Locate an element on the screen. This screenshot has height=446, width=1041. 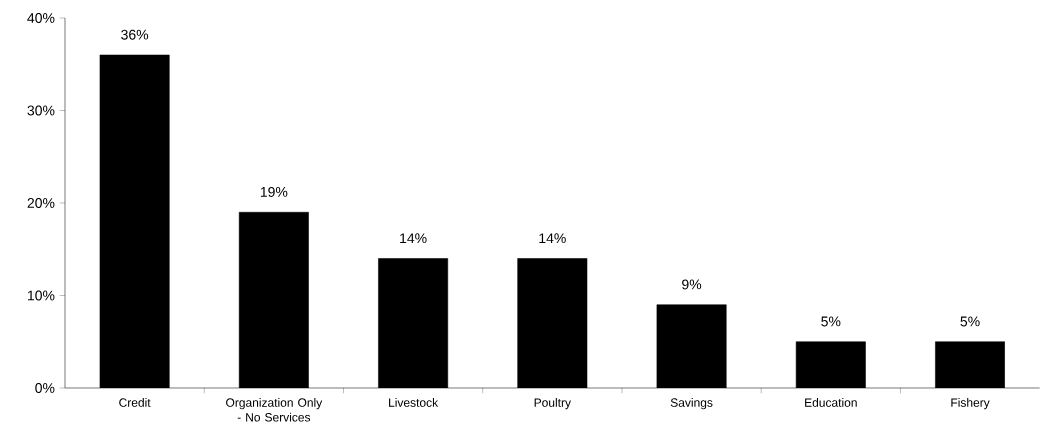
y-tick-label: 30% is located at coordinates (41, 110).